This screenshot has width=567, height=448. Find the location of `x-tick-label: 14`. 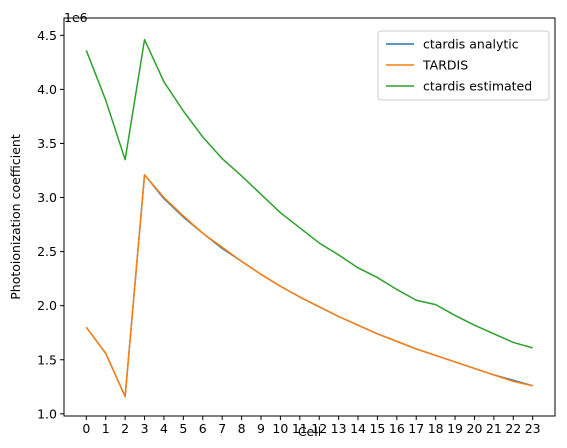

x-tick-label: 14 is located at coordinates (358, 428).